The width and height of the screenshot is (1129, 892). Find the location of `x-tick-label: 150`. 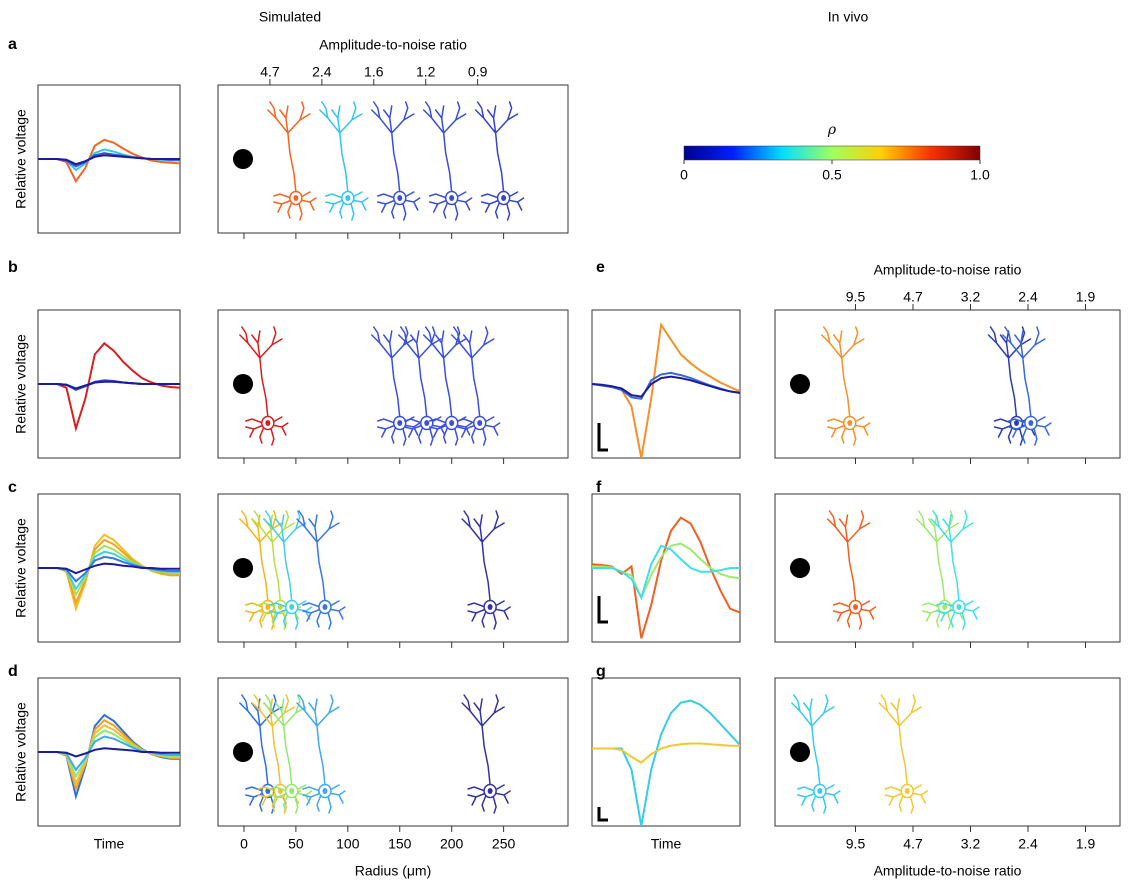

x-tick-label: 150 is located at coordinates (400, 844).